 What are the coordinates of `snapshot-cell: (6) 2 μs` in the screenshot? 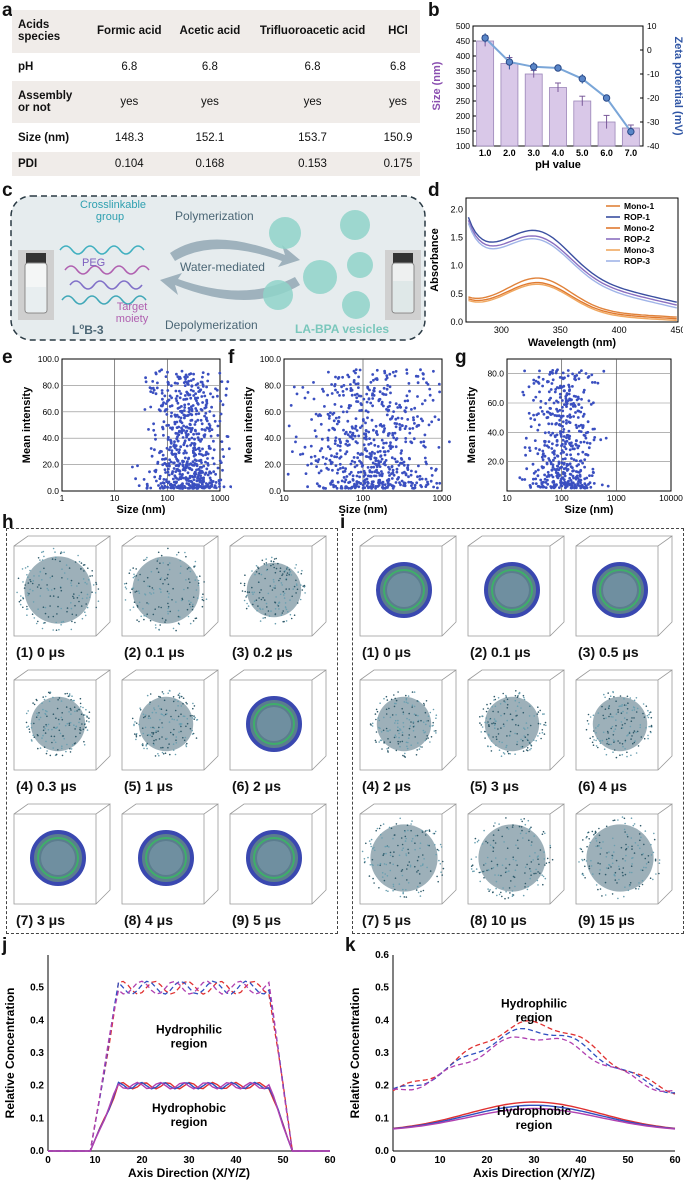 It's located at (279, 732).